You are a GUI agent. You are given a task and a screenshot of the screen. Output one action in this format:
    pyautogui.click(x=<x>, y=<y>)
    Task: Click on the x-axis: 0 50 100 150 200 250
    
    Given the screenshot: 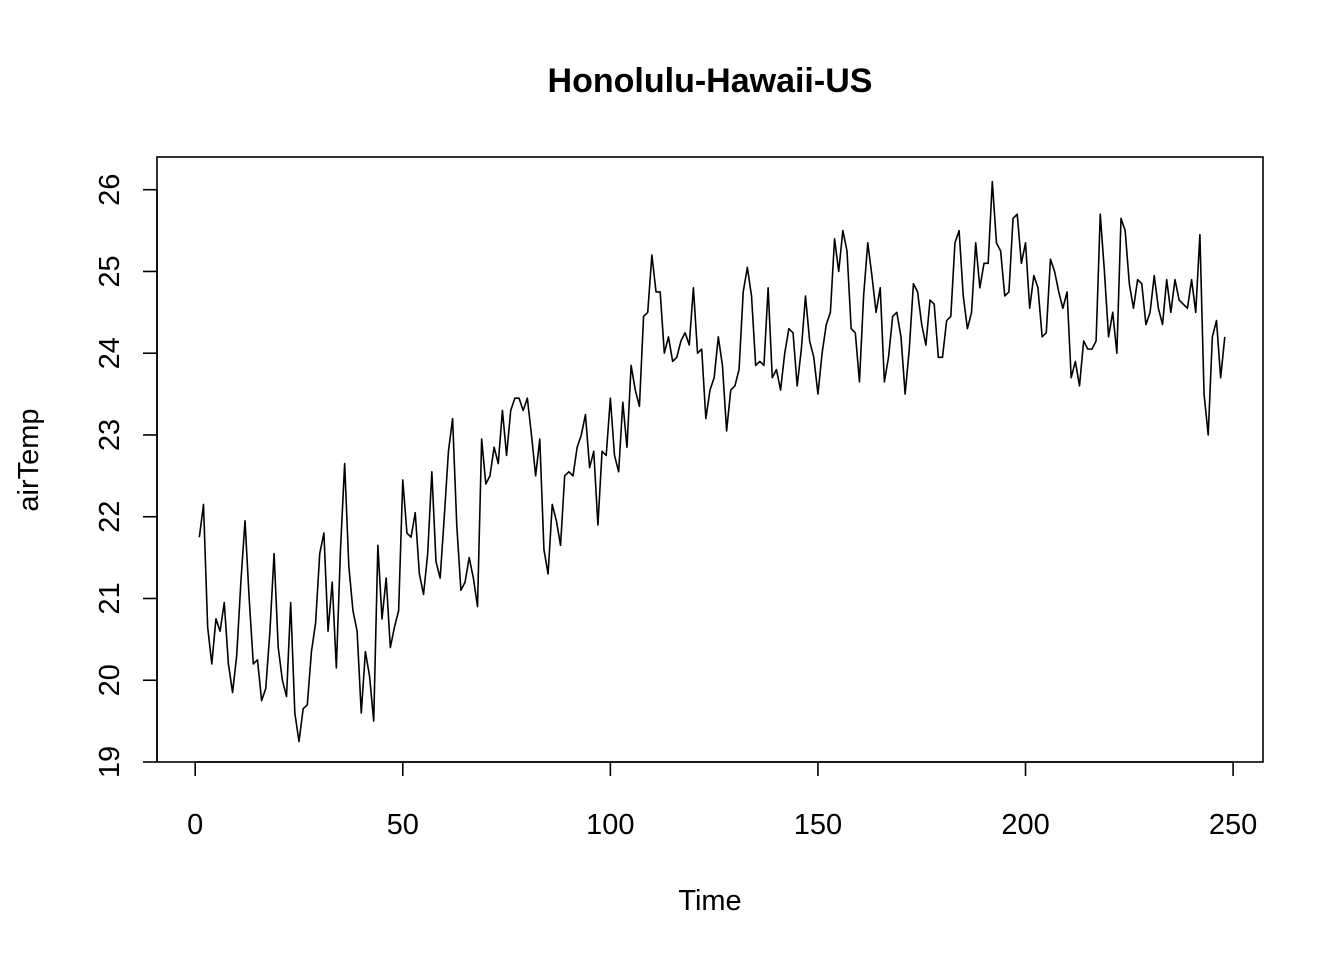 What is the action you would take?
    pyautogui.click(x=722, y=801)
    